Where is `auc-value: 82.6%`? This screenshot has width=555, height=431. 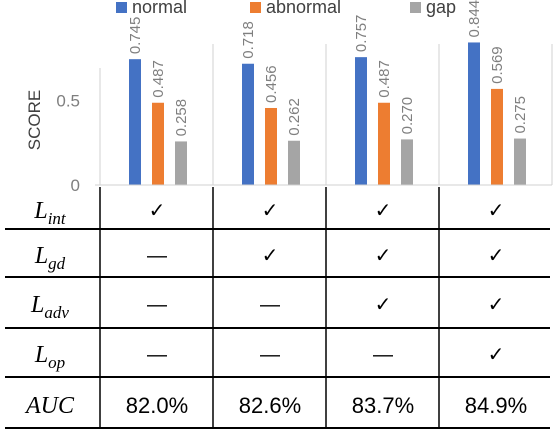
auc-value: 82.6% is located at coordinates (270, 405).